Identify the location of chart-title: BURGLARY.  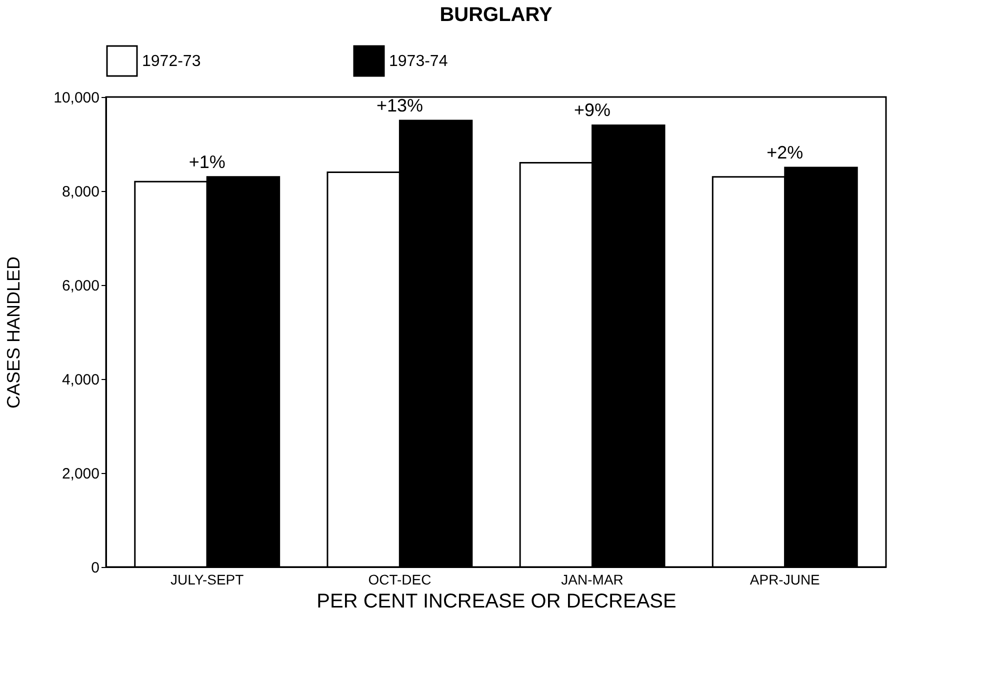
(496, 15).